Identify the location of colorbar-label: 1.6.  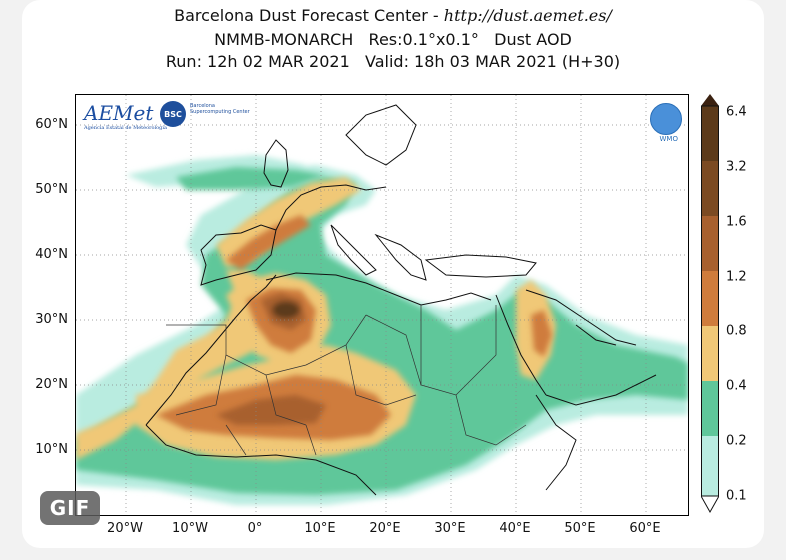
(736, 222).